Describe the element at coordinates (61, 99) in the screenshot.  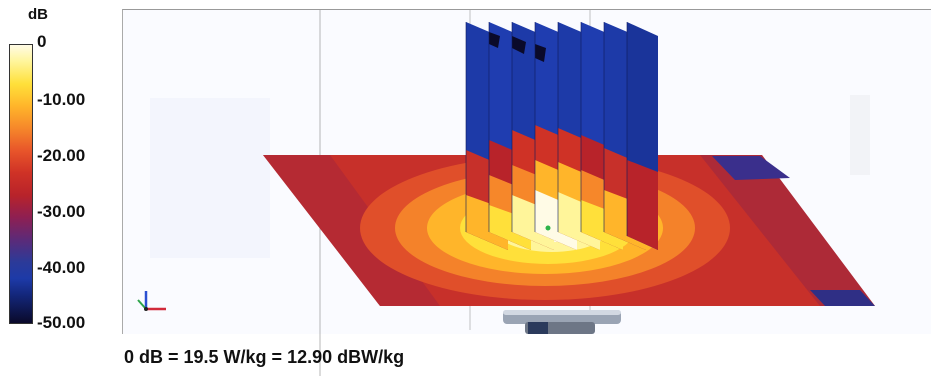
I see `colorbar-tick-1: -10.00` at that location.